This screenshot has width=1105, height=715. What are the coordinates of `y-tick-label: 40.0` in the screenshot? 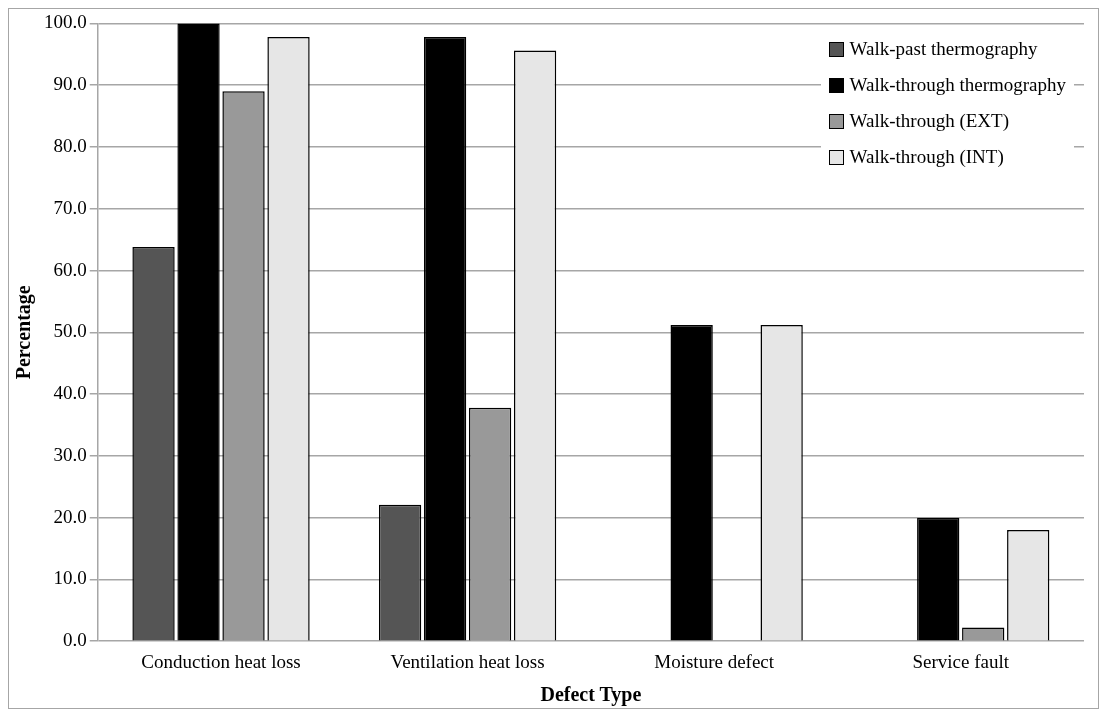 It's located at (70, 393).